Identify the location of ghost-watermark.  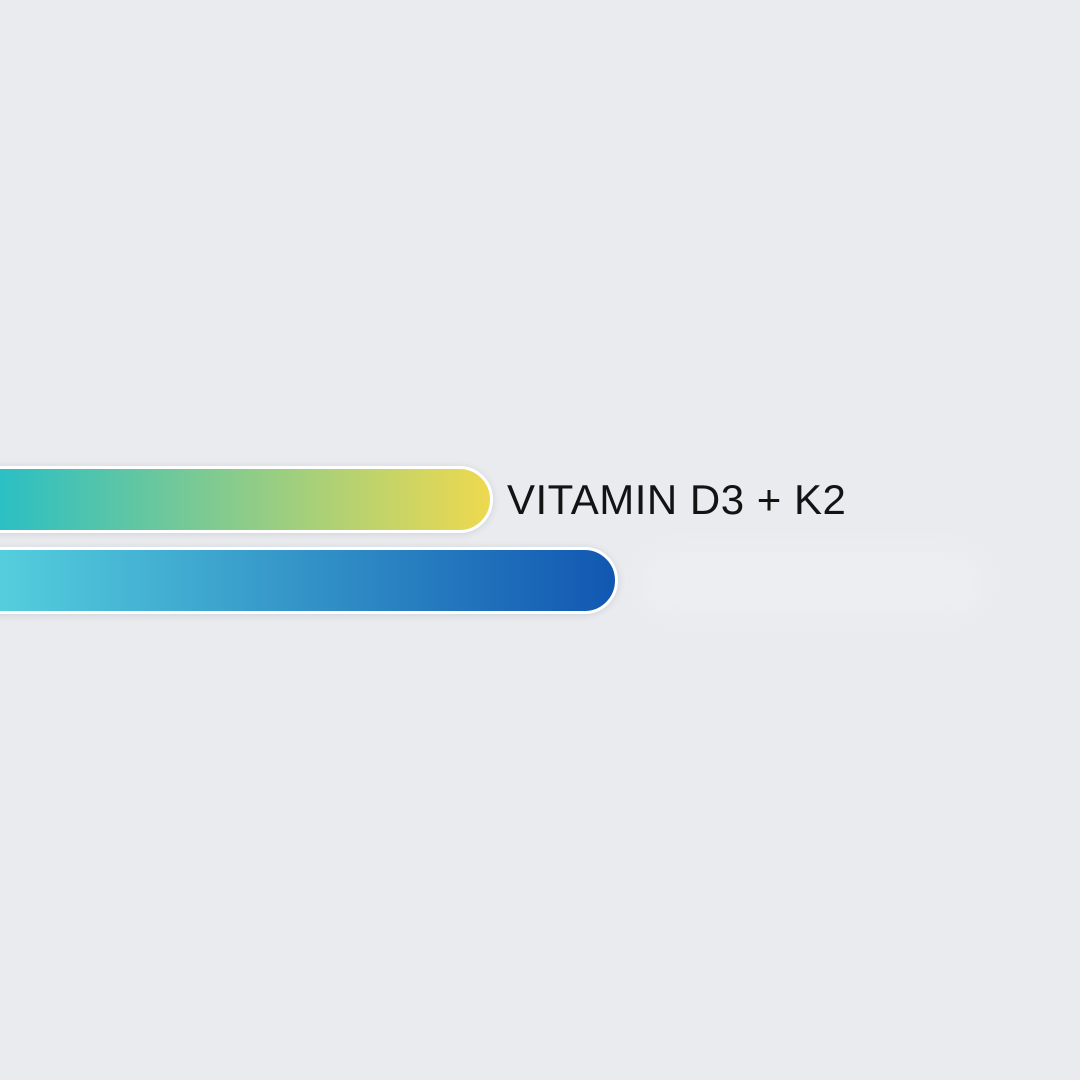
(812, 583).